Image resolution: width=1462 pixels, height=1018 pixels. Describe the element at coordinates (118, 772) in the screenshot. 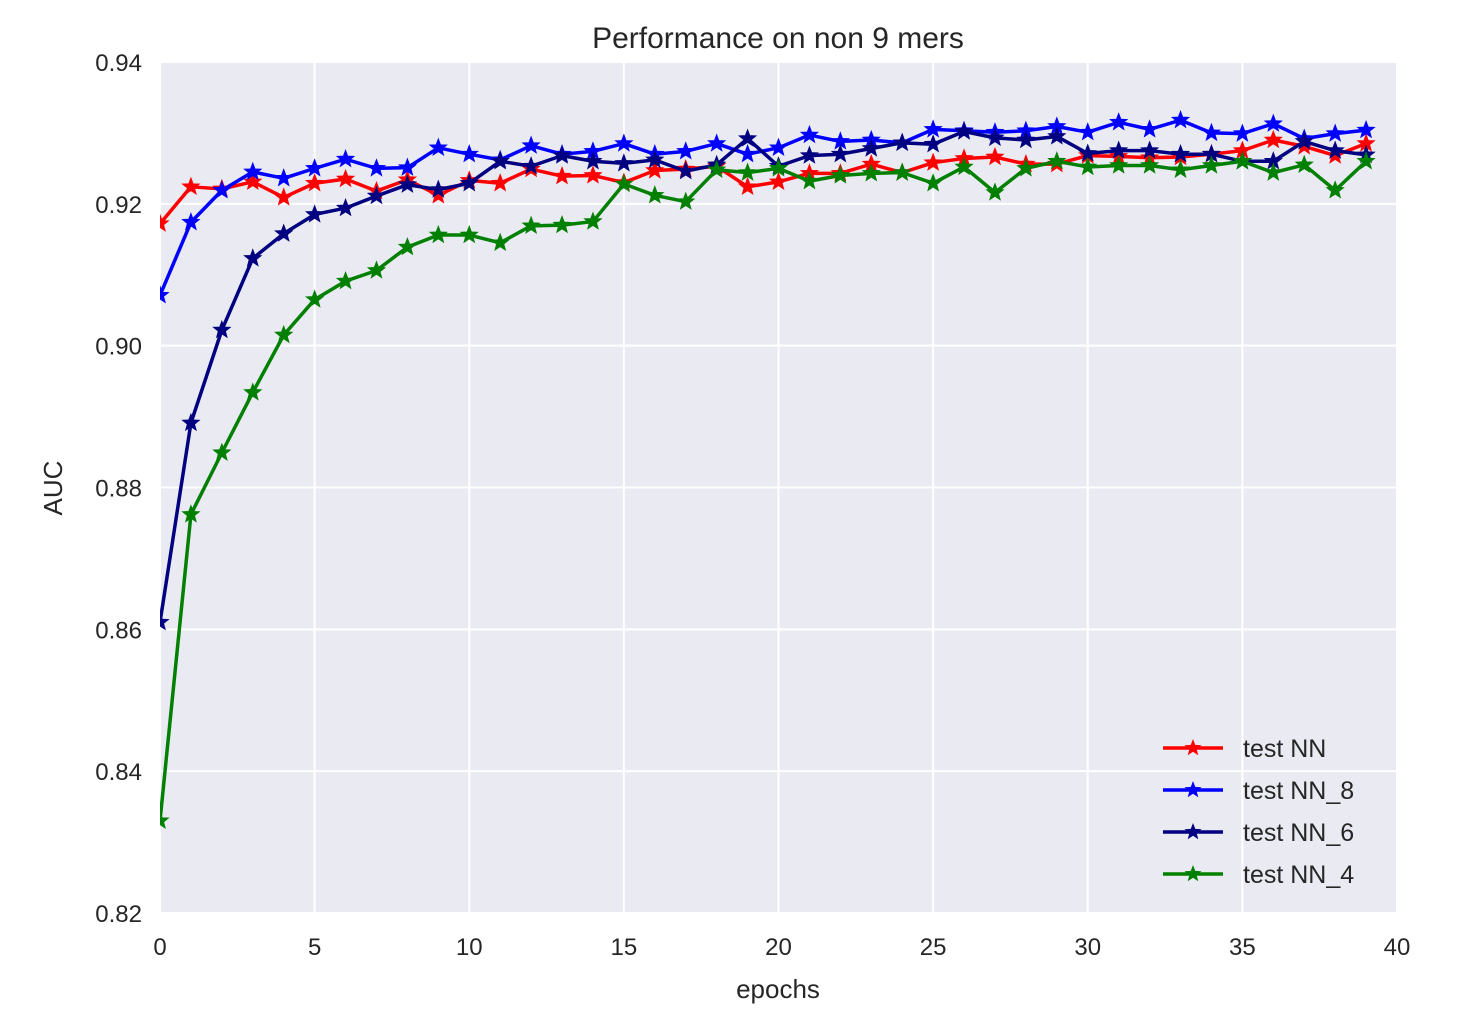

I see `y-tick-label: 0.84` at that location.